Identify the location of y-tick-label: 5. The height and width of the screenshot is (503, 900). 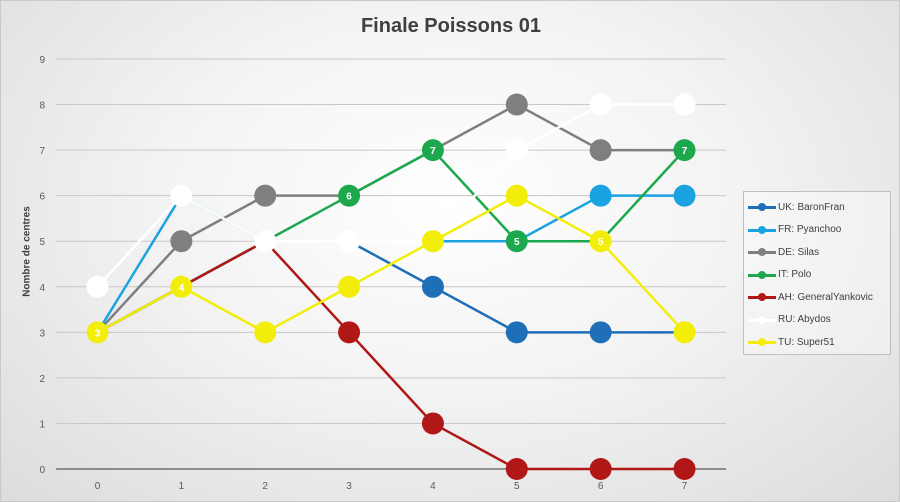
(42, 242).